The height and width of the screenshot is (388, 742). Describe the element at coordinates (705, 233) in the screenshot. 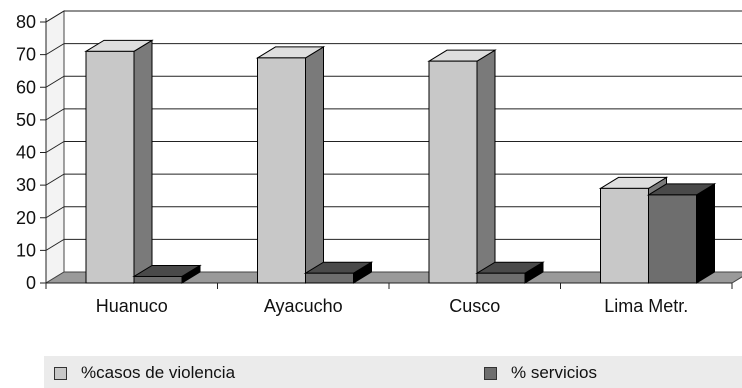

I see `bar-side-s1-lima-metr-` at that location.